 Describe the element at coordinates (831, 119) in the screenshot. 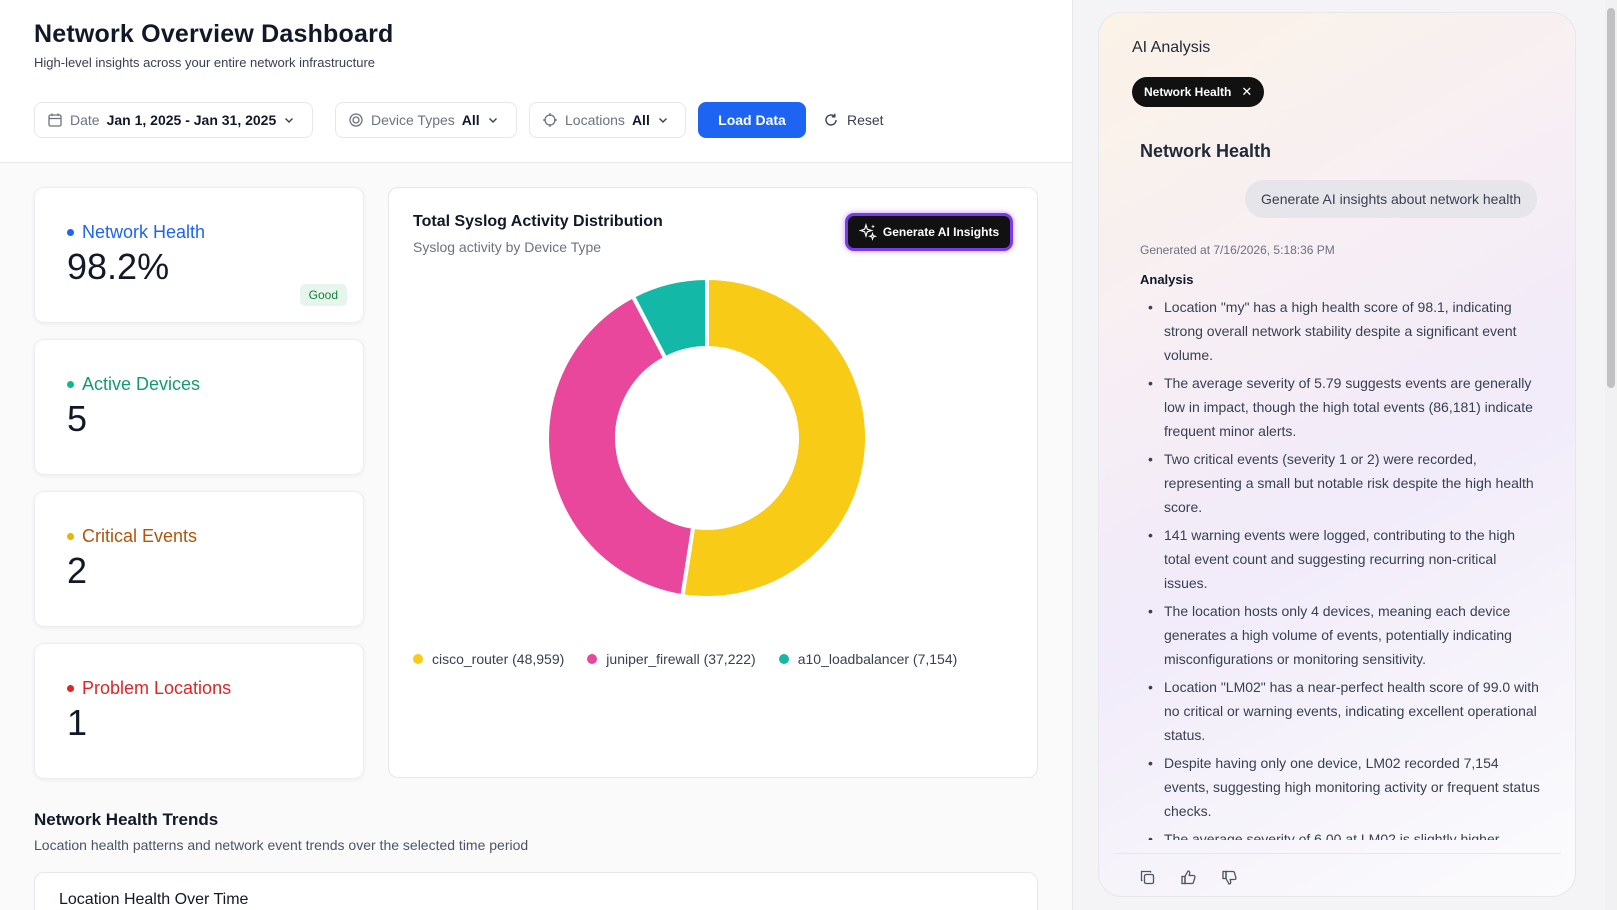

I see `refresh-icon` at that location.